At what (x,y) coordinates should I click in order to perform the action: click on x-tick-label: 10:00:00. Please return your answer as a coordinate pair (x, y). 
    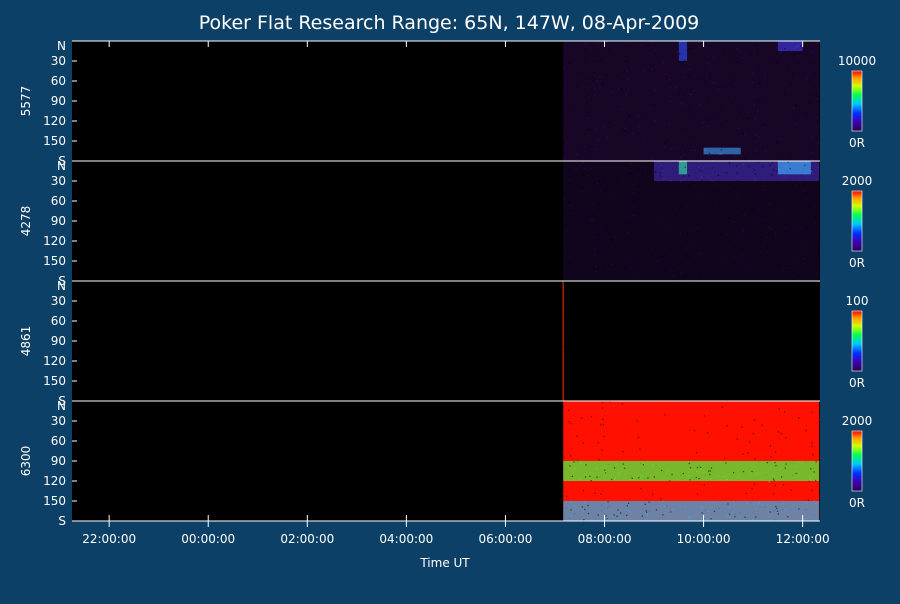
    Looking at the image, I should click on (704, 539).